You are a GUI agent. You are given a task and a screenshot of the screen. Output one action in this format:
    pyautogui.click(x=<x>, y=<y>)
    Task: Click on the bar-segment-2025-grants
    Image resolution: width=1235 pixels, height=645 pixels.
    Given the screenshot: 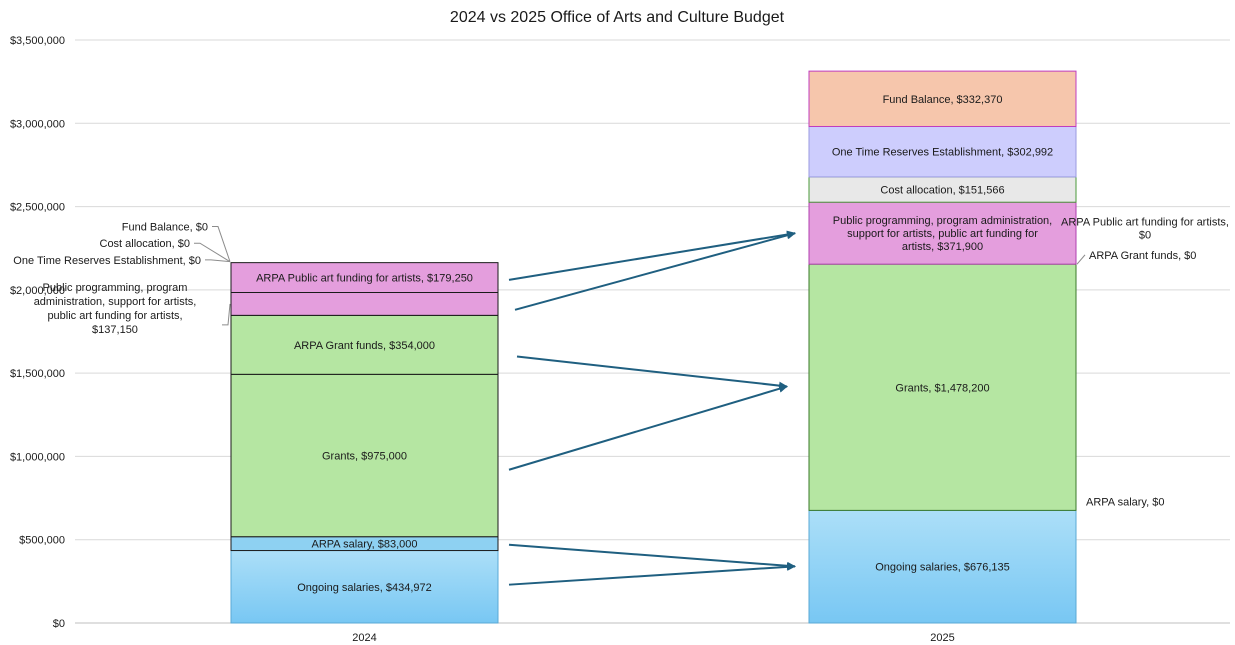 What is the action you would take?
    pyautogui.click(x=942, y=387)
    